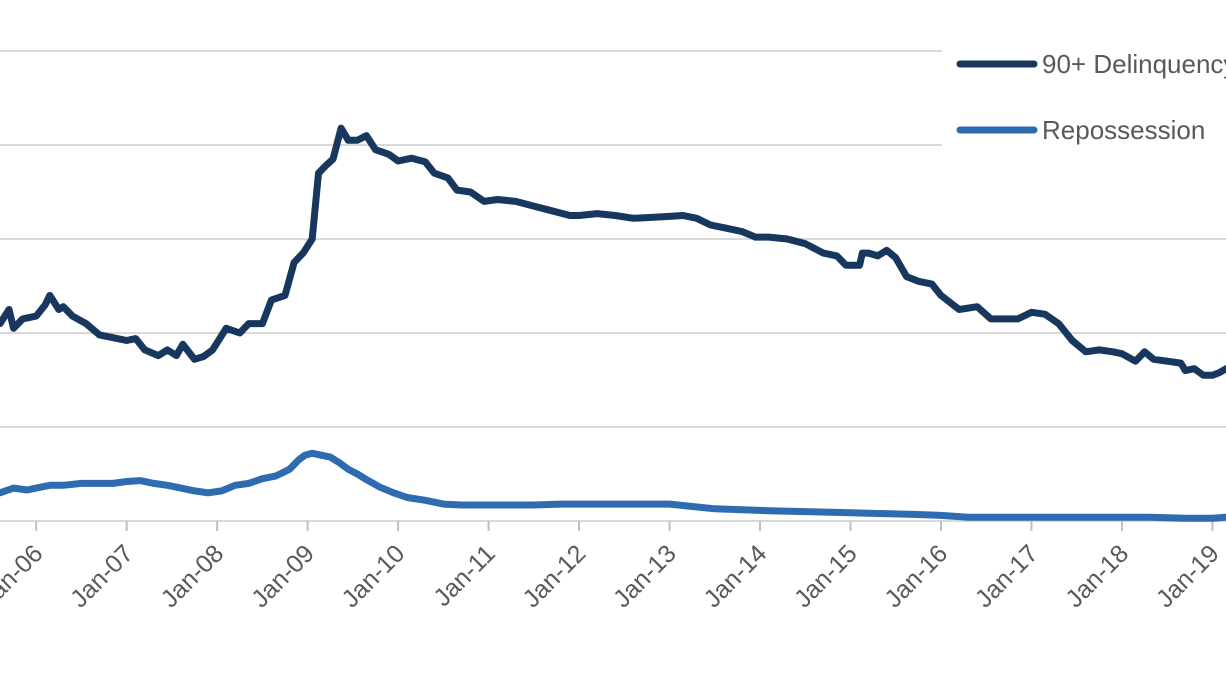 Image resolution: width=1226 pixels, height=690 pixels. Describe the element at coordinates (193, 576) in the screenshot. I see `x-tick-label: Jan-08` at that location.